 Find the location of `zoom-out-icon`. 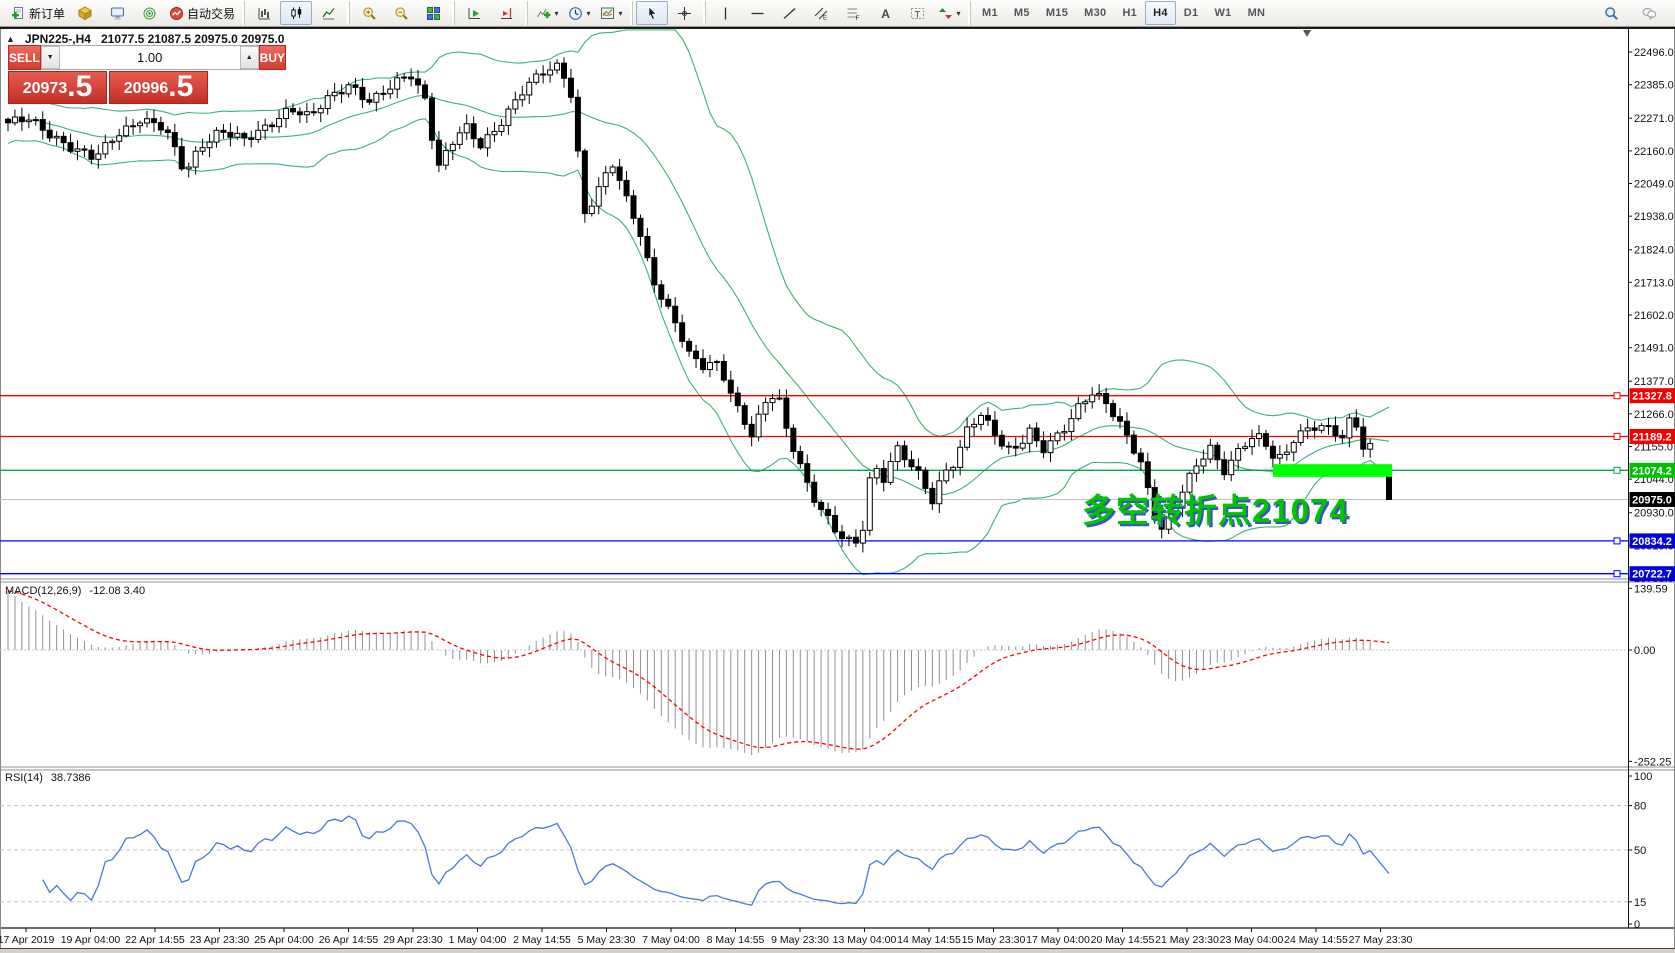

zoom-out-icon is located at coordinates (401, 13).